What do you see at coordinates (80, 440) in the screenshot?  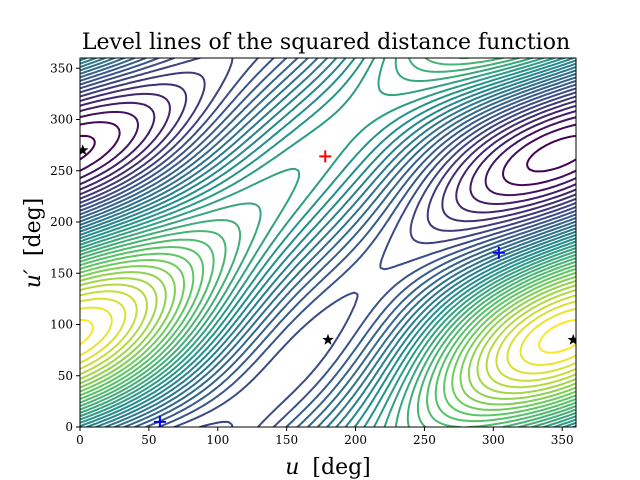 I see `x-tick-label: 0` at bounding box center [80, 440].